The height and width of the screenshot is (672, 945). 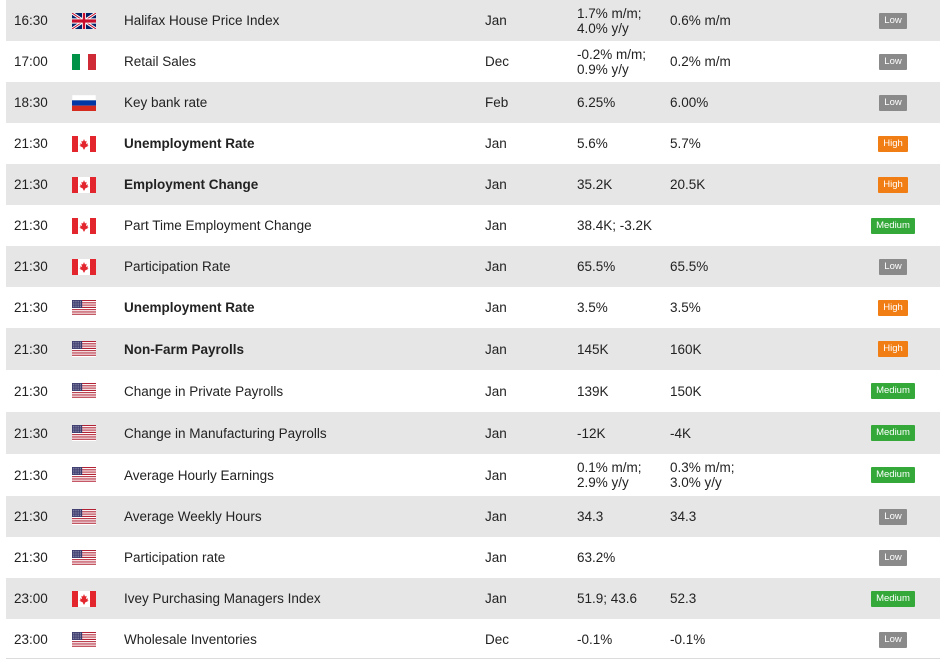 I want to click on table-row: 18:30 Key bank rate Feb 6.25% 6.00% Low, so click(x=473, y=102).